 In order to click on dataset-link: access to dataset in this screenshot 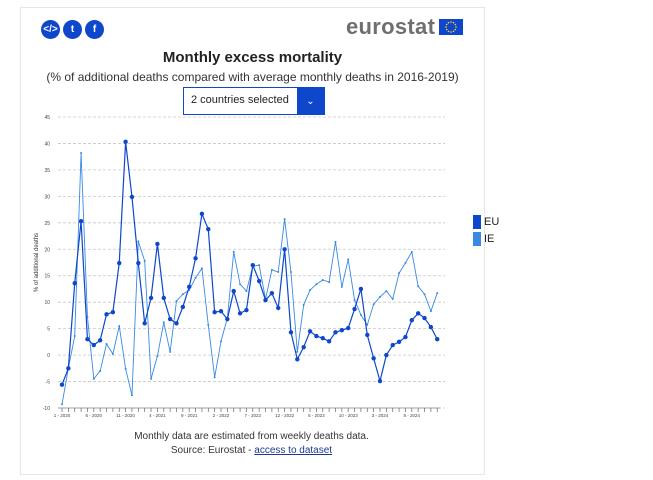, I will do `click(293, 450)`.